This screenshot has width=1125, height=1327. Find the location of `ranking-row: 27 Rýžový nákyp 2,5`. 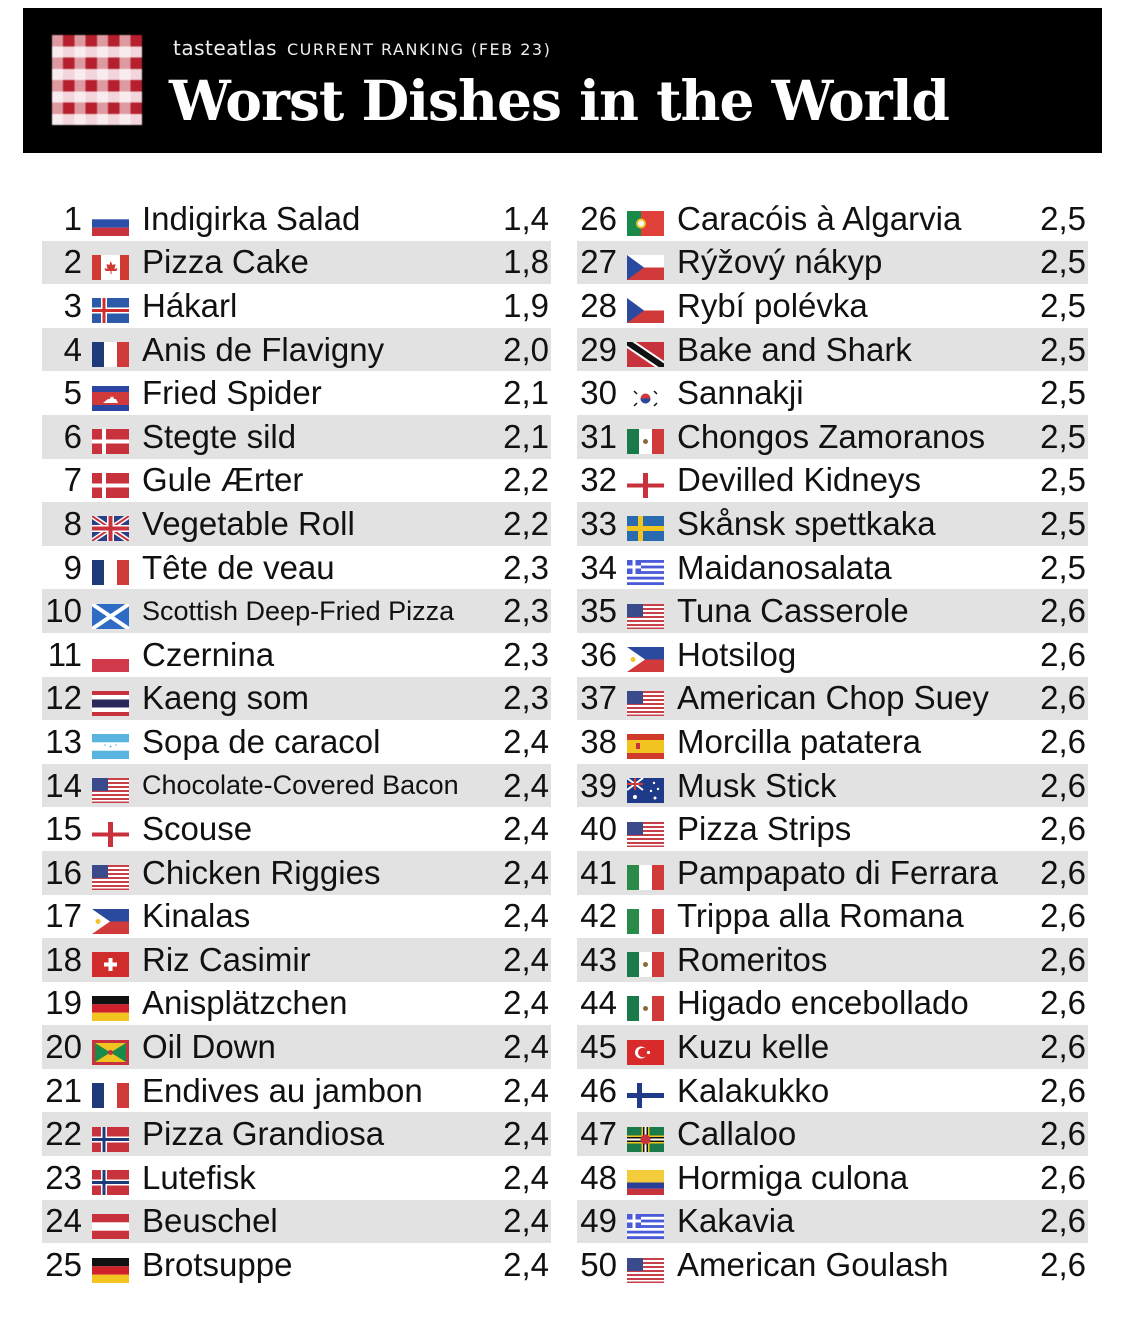

ranking-row: 27 Rýžový nákyp 2,5 is located at coordinates (832, 262).